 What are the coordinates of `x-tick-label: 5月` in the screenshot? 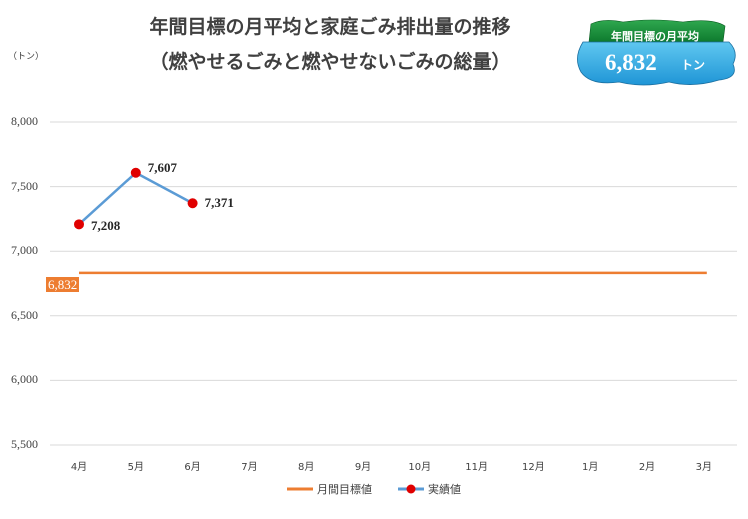 It's located at (135, 467).